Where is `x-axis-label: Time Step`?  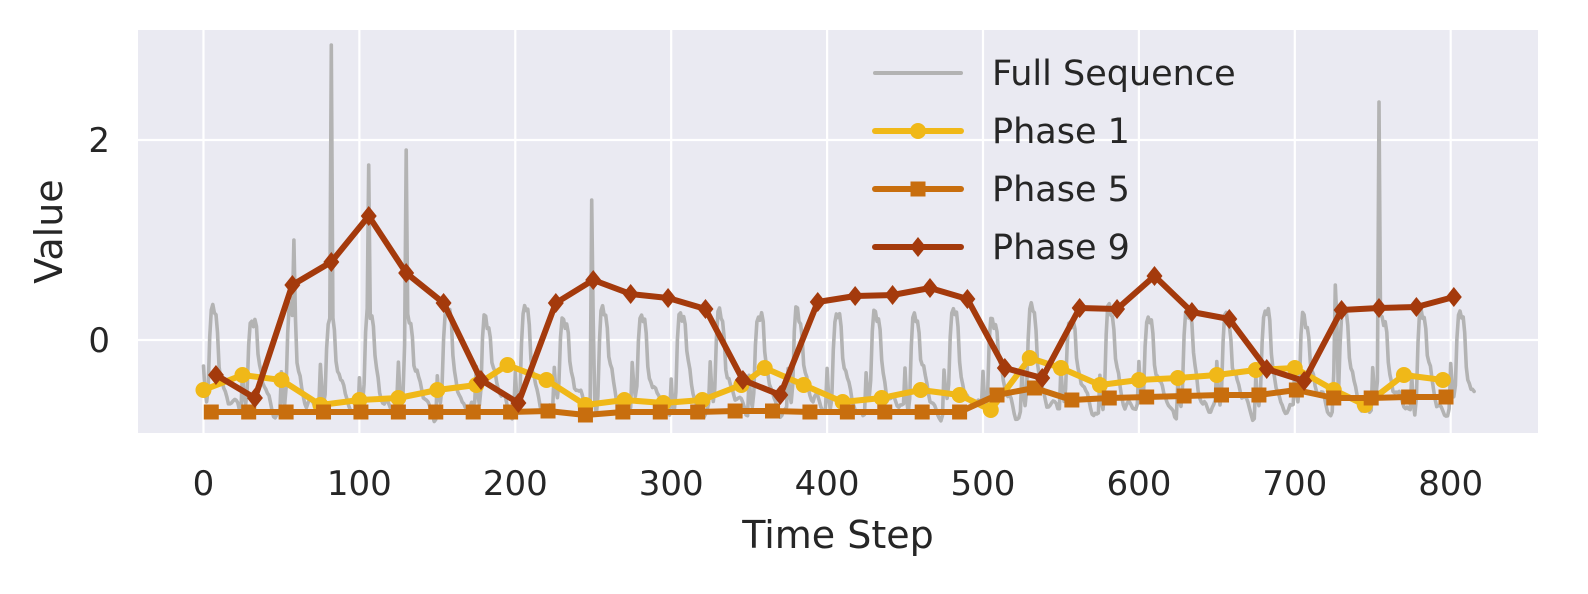
x-axis-label: Time Step is located at coordinates (837, 535).